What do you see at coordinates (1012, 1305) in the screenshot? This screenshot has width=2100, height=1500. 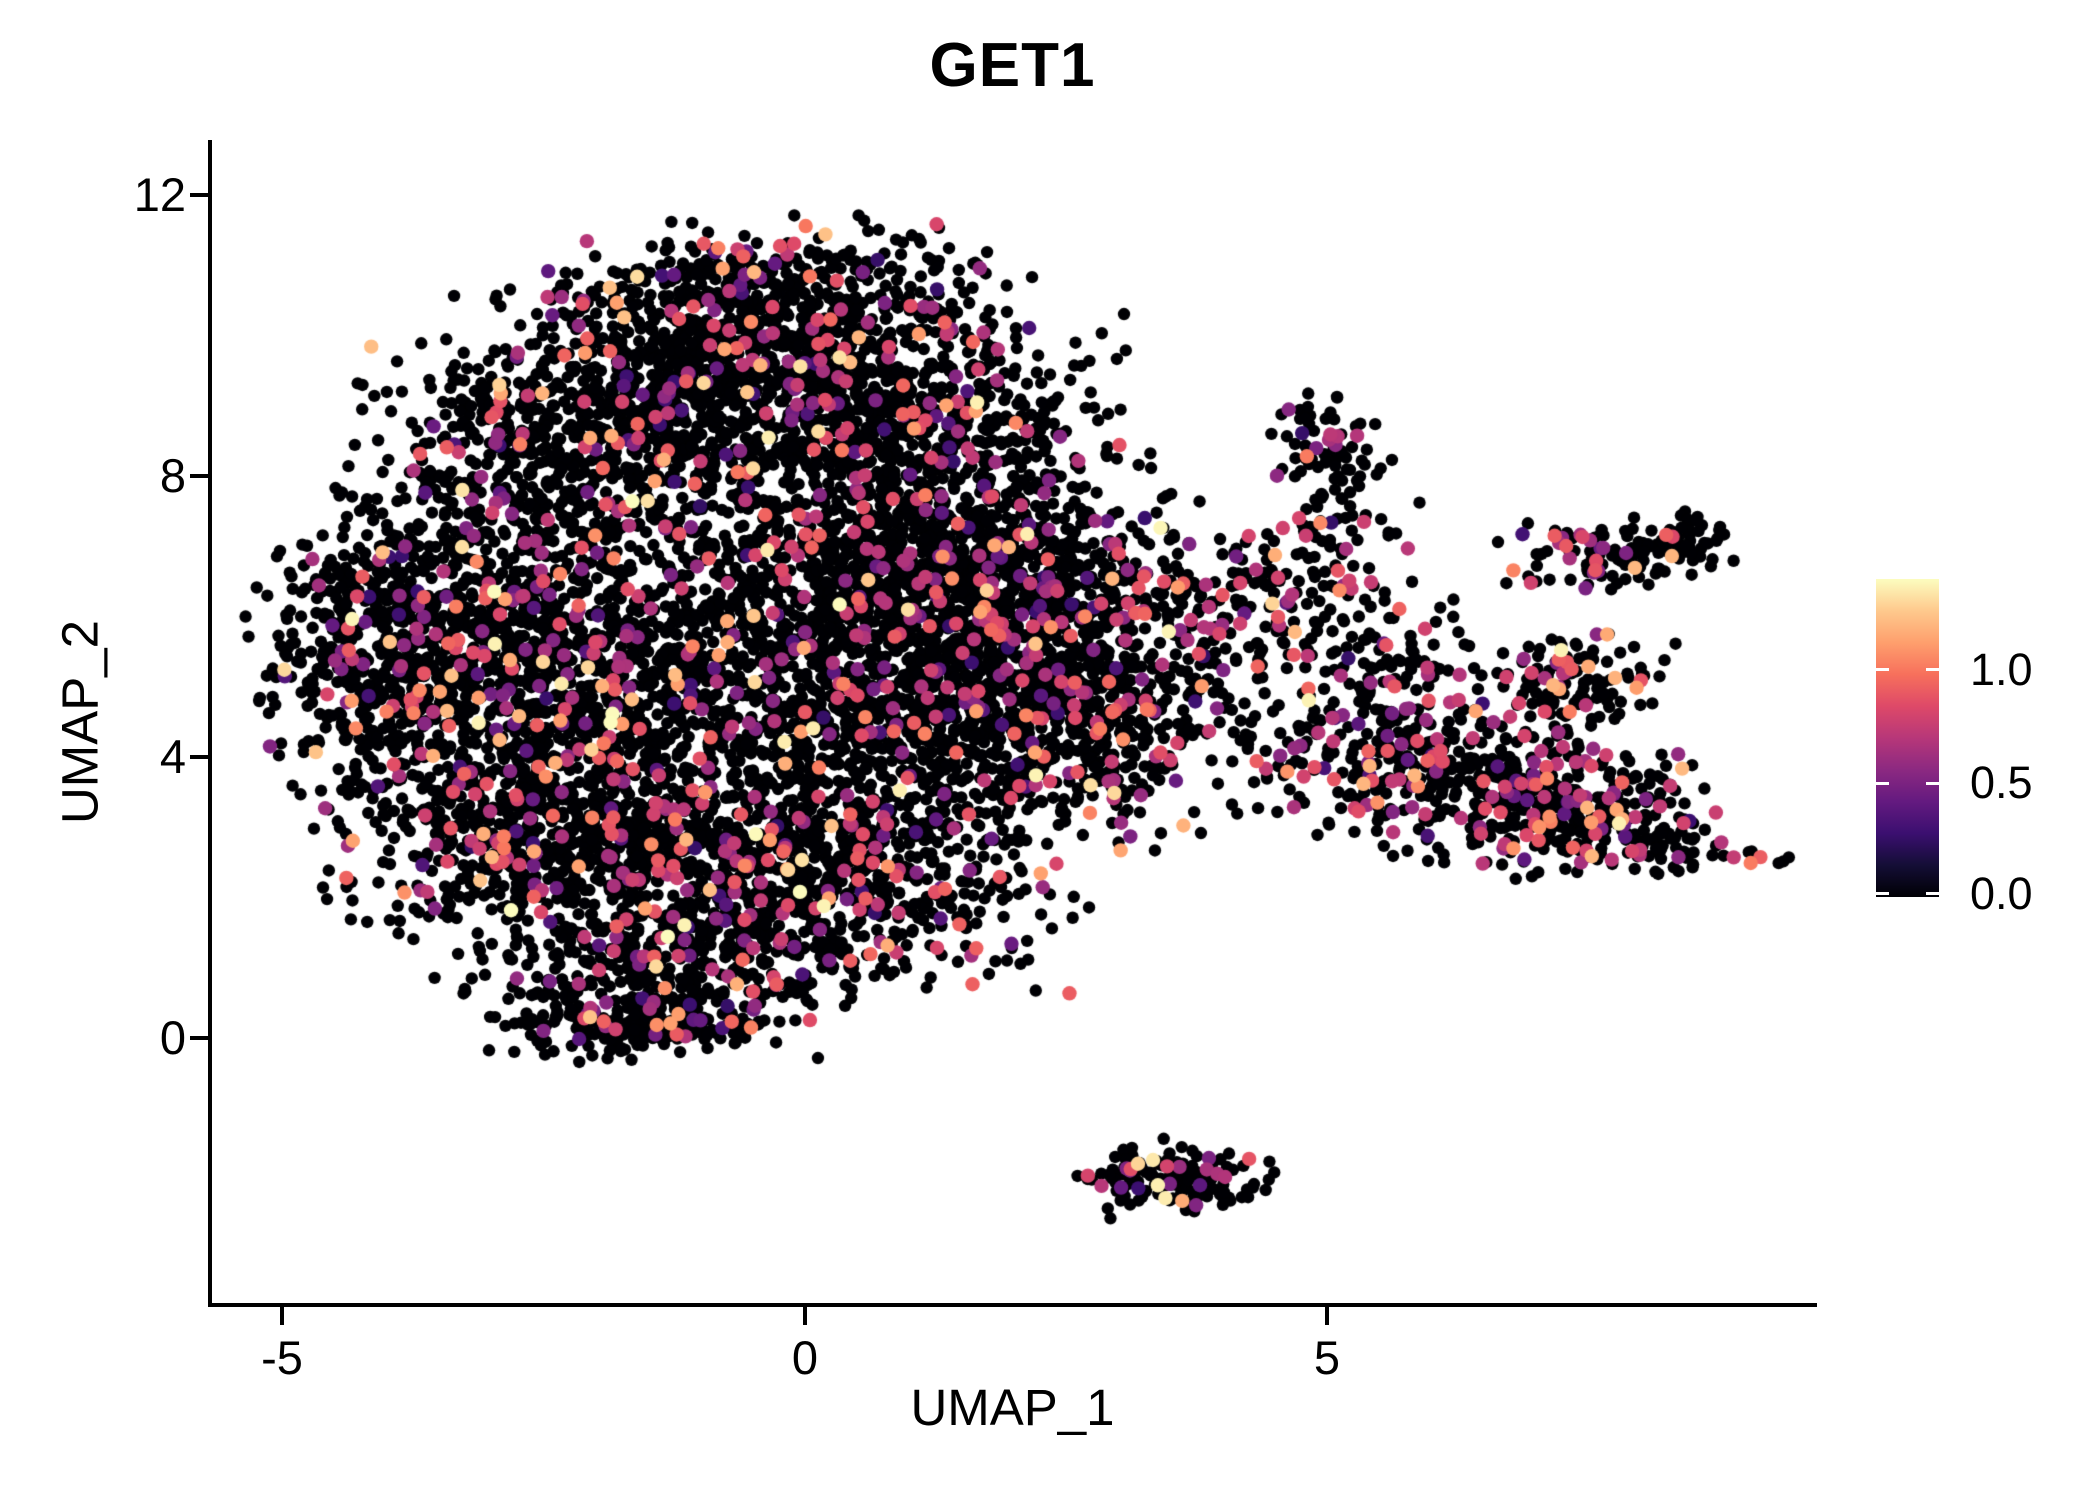 I see `x-axis-line` at bounding box center [1012, 1305].